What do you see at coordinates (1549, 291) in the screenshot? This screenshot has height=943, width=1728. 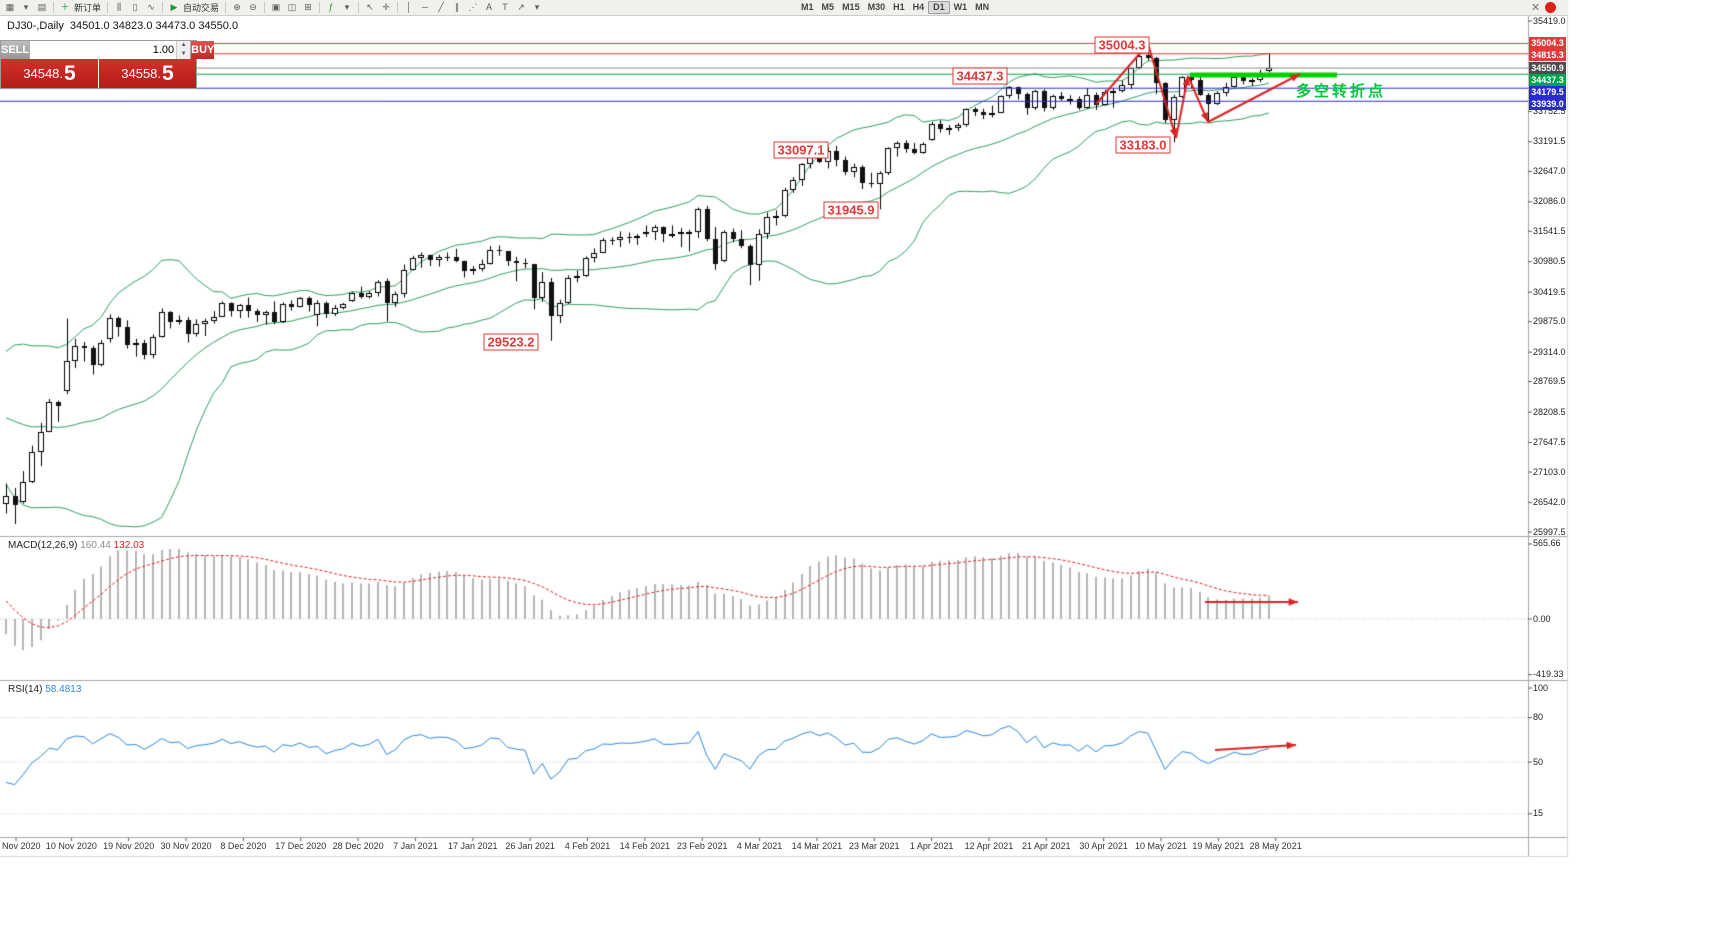 I see `price-tick: 30419.5` at bounding box center [1549, 291].